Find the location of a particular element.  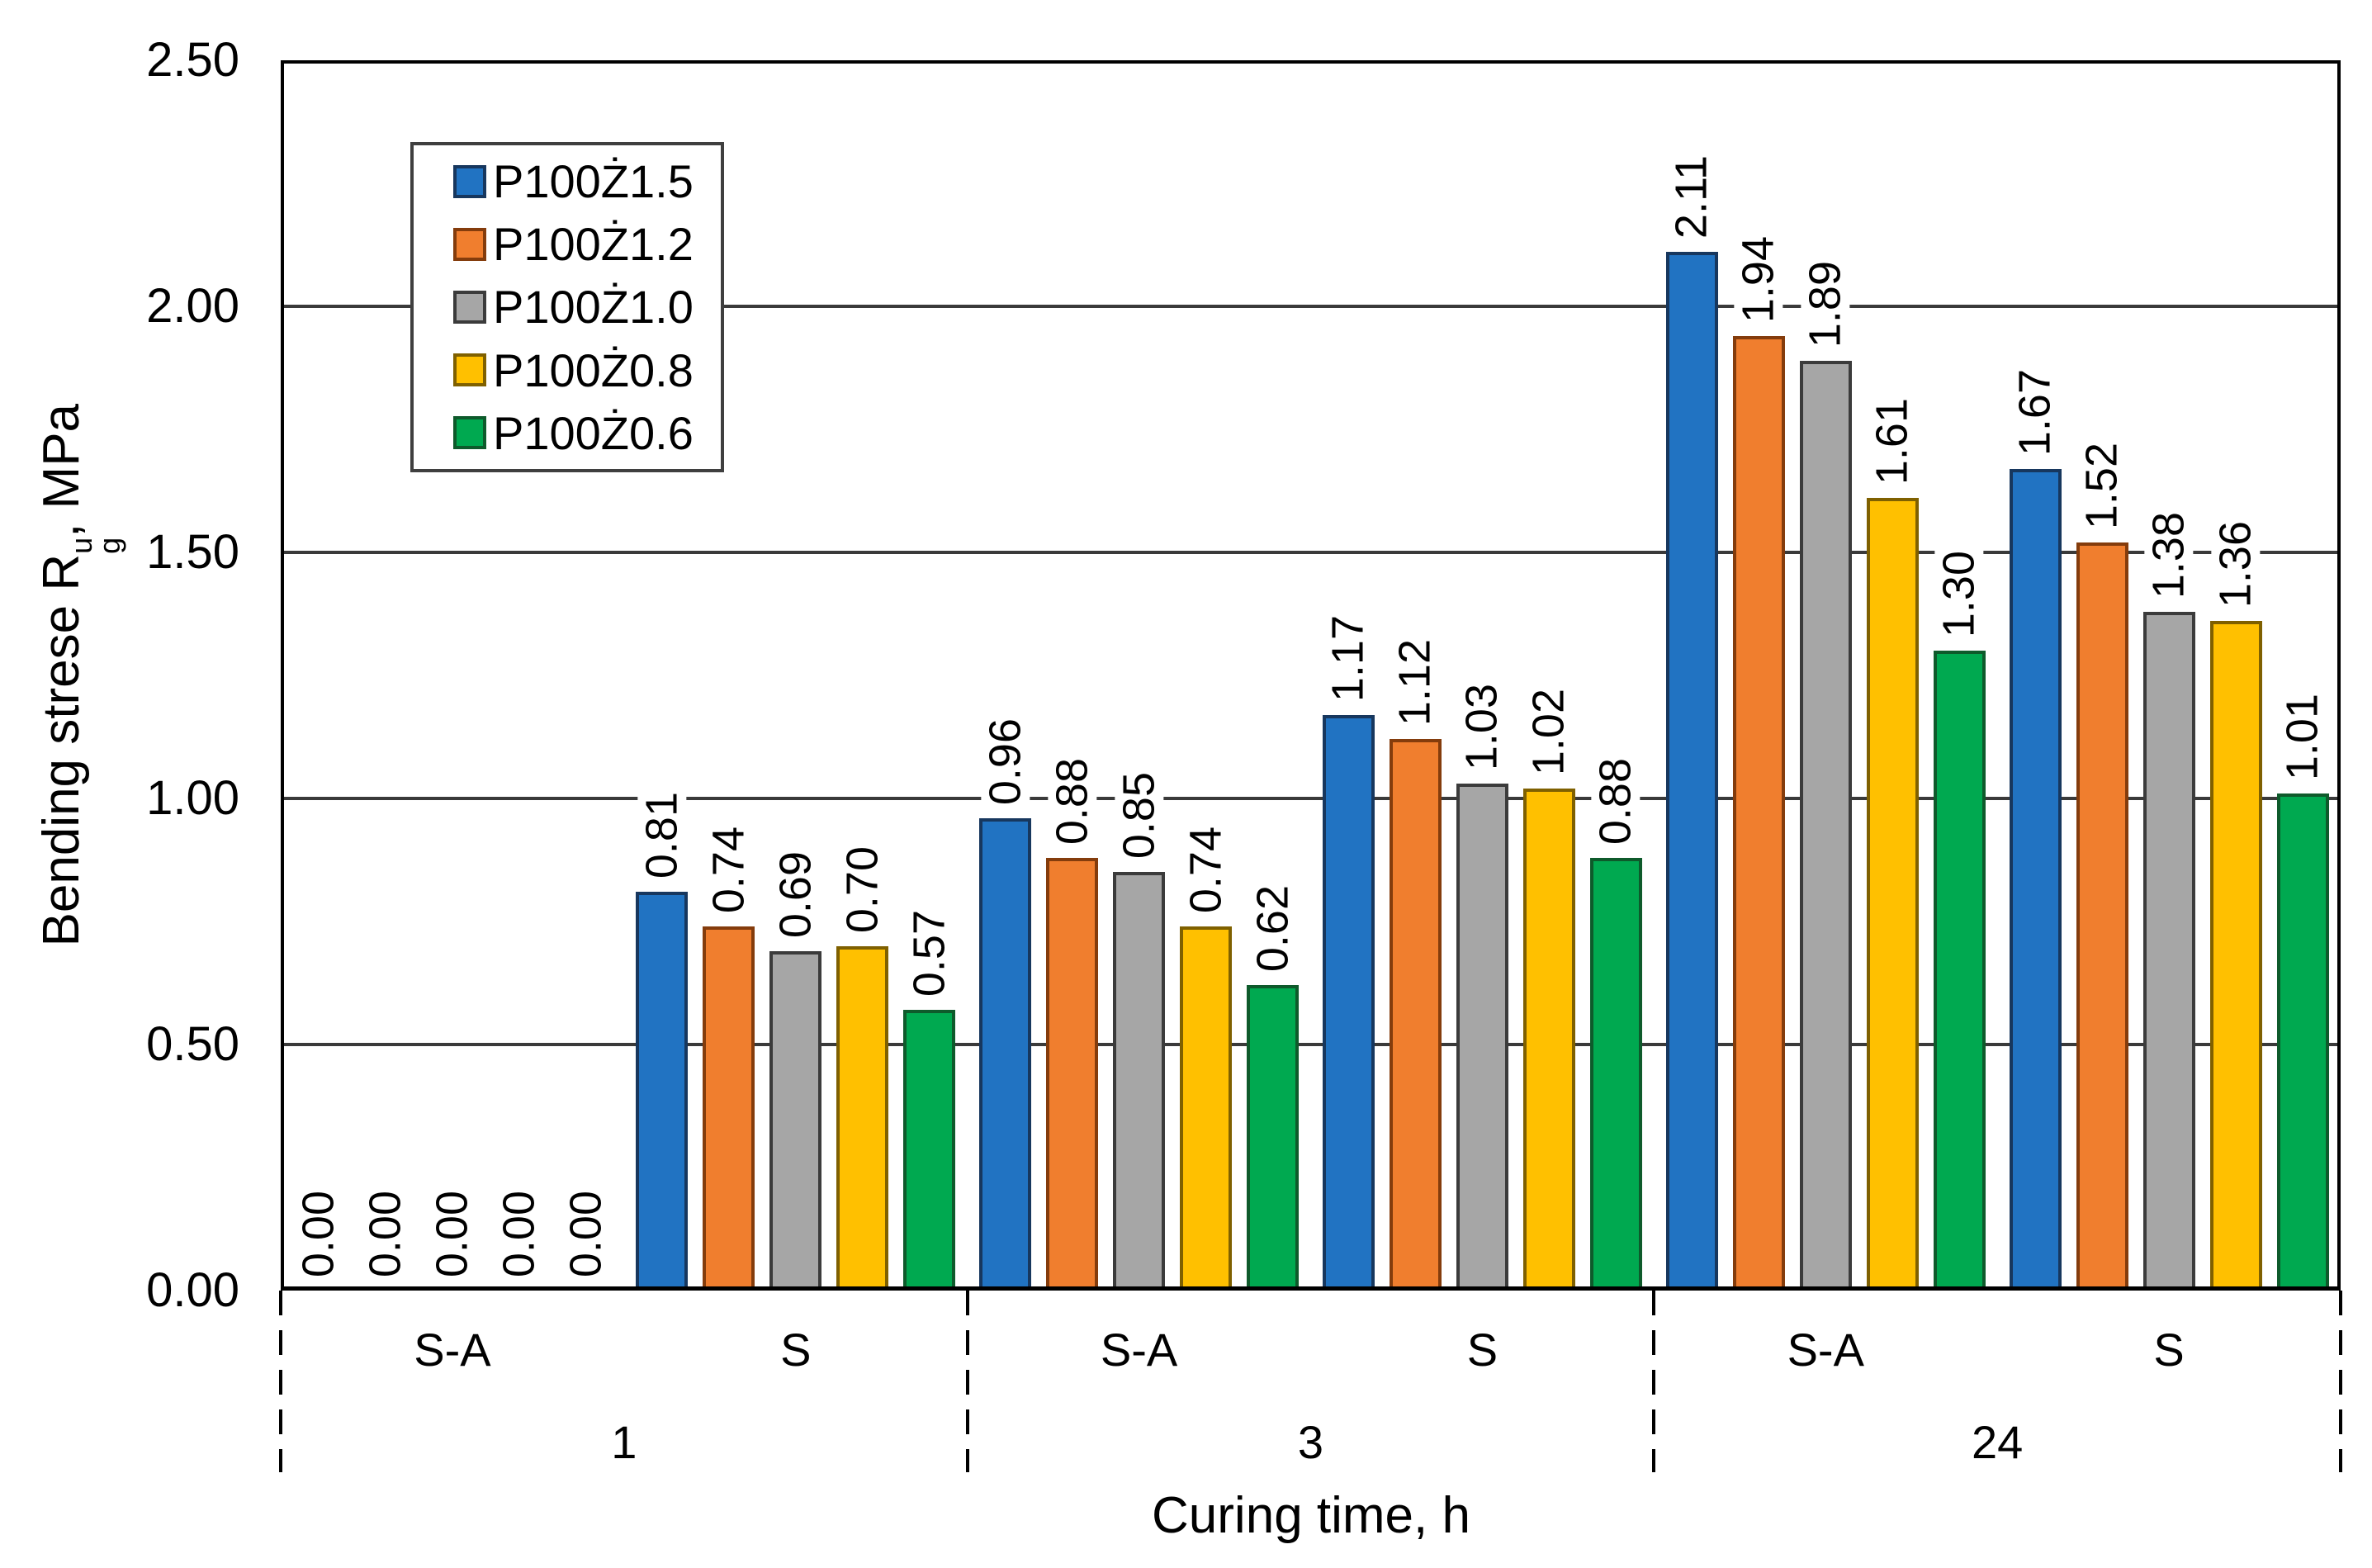

bar-column: 1.02 is located at coordinates (1549, 675).